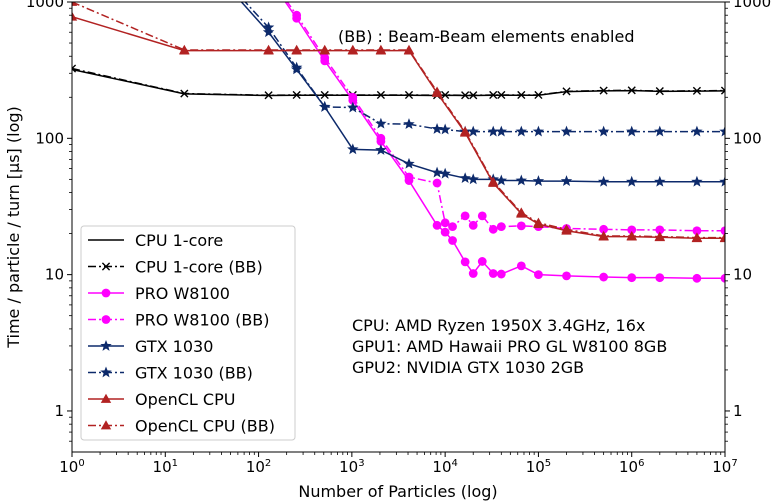 This screenshot has height=502, width=771. What do you see at coordinates (724, 467) in the screenshot?
I see `x-tick-label: 10⁷` at bounding box center [724, 467].